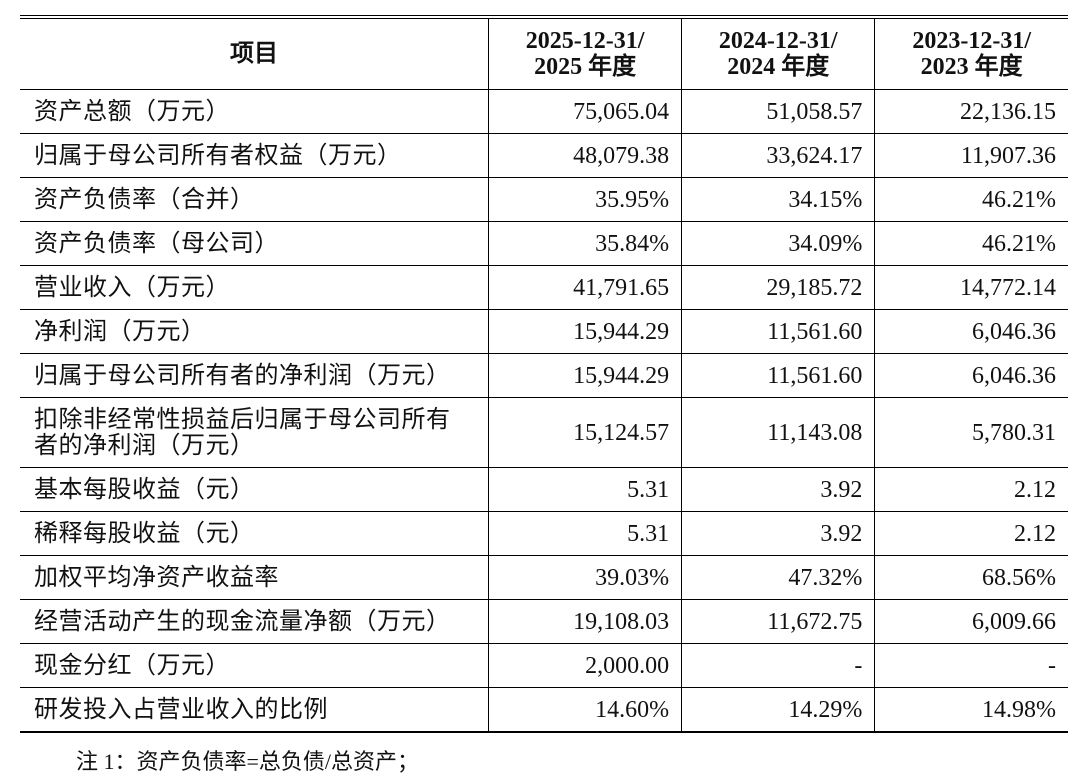 This screenshot has height=776, width=1080. What do you see at coordinates (248, 761) in the screenshot?
I see `footnote: 注 1：资产负债率=总负债/总资产；` at bounding box center [248, 761].